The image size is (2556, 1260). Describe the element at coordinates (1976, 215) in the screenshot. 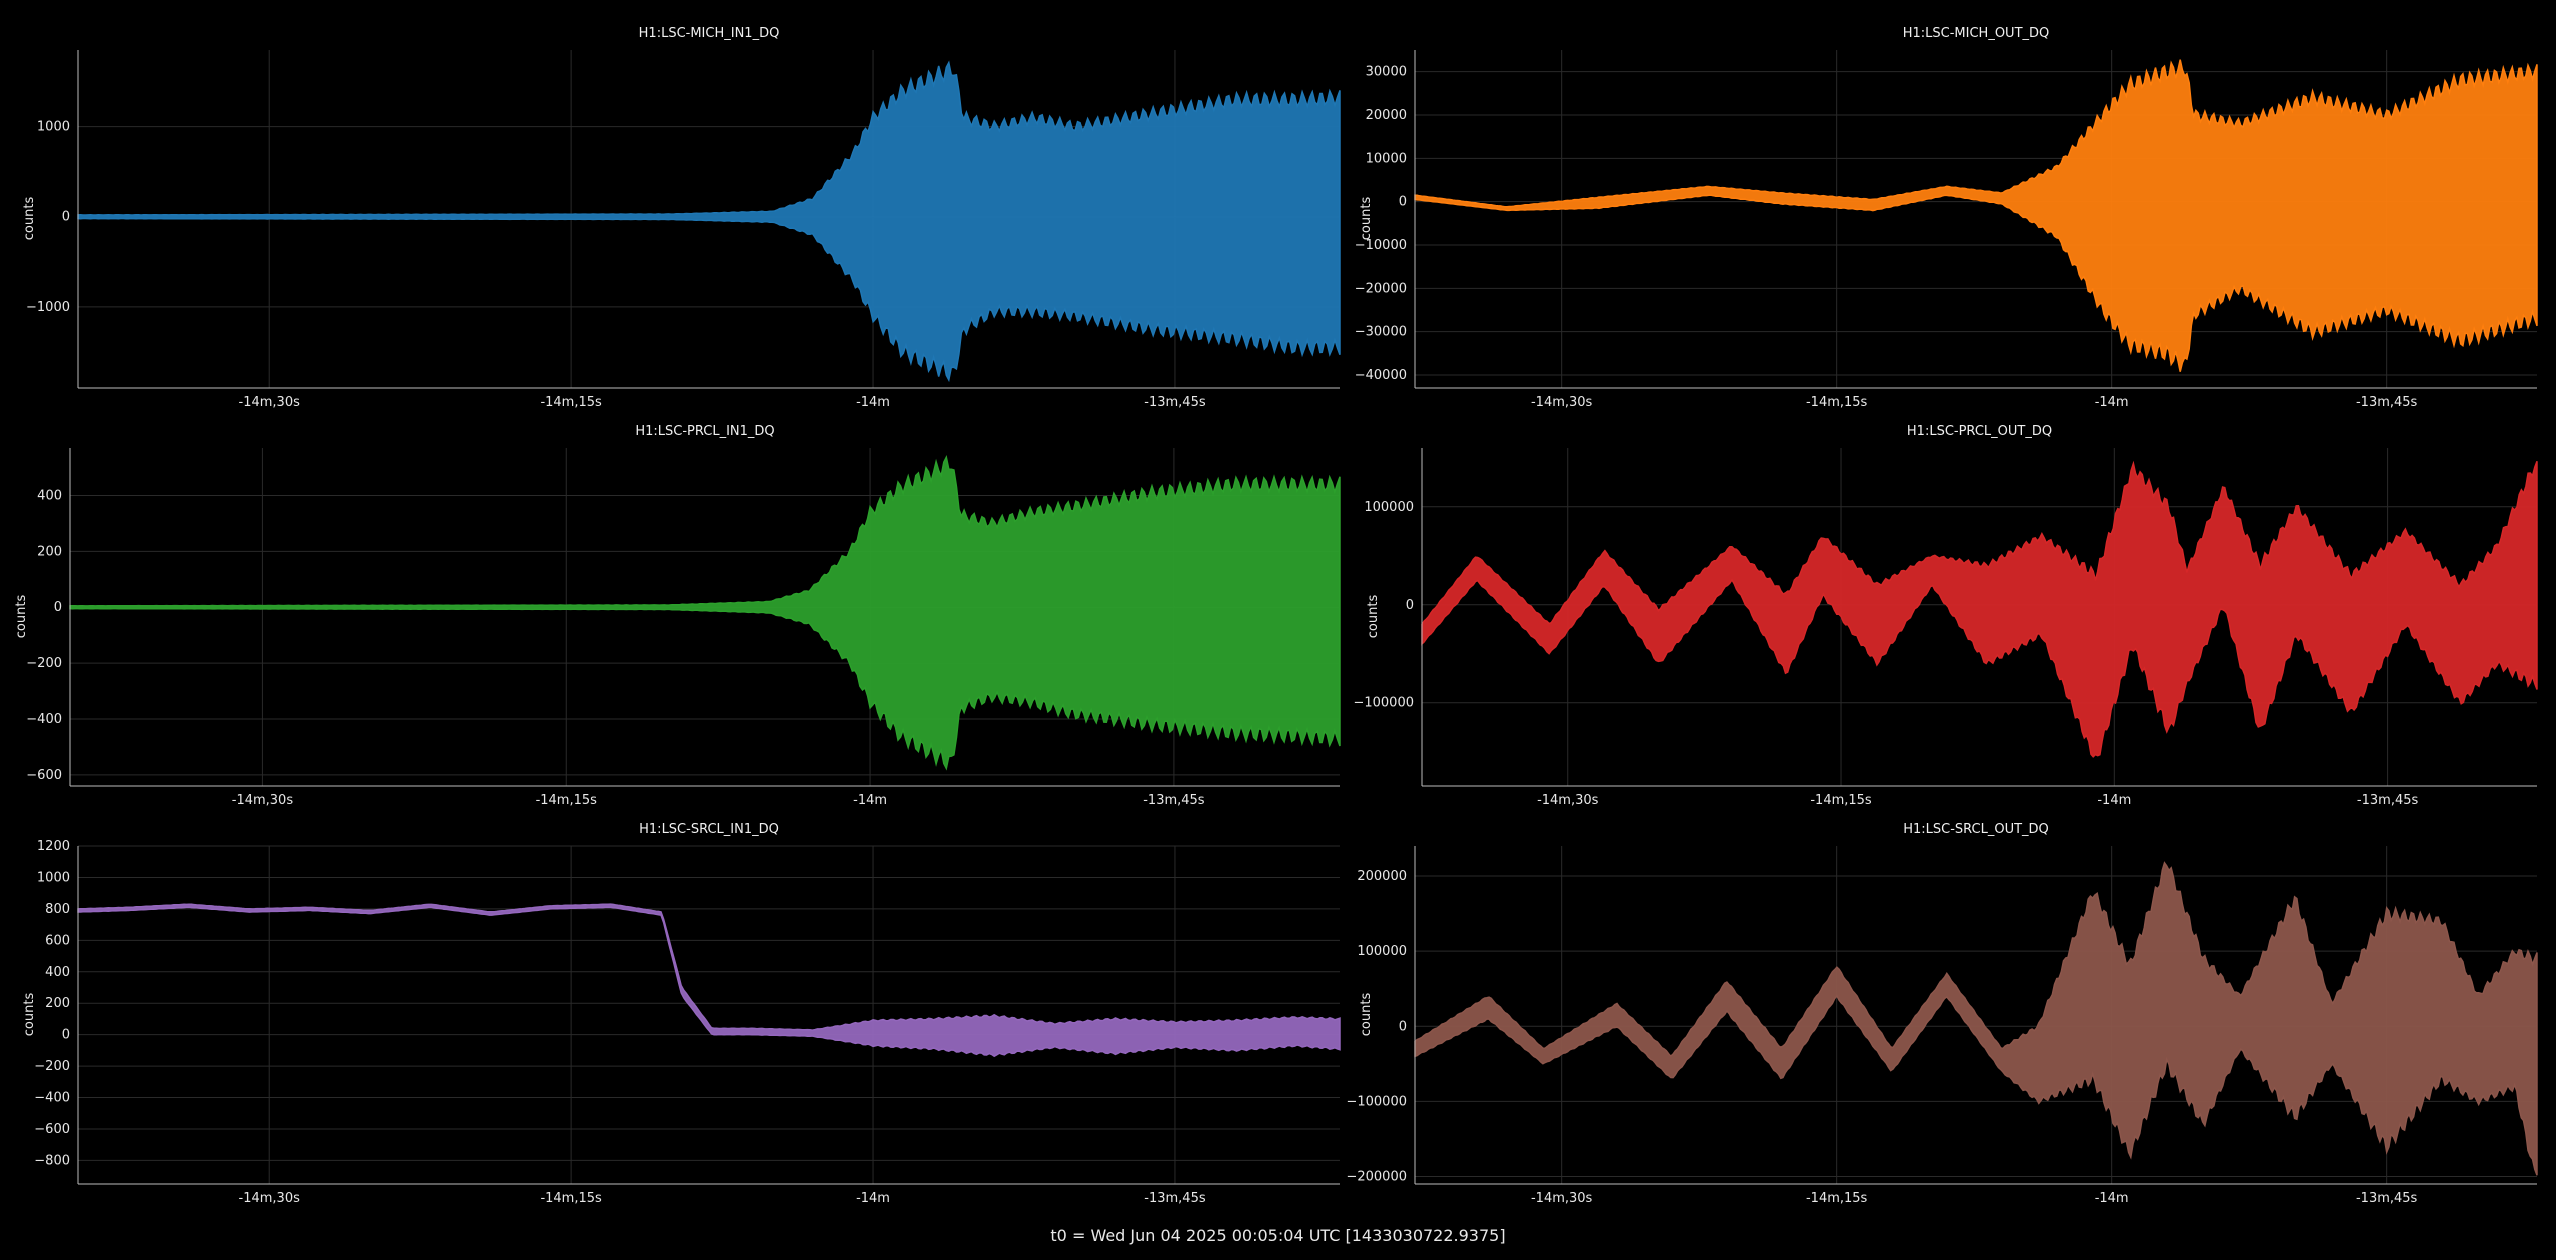

I see `mich-out-signal-trace` at that location.